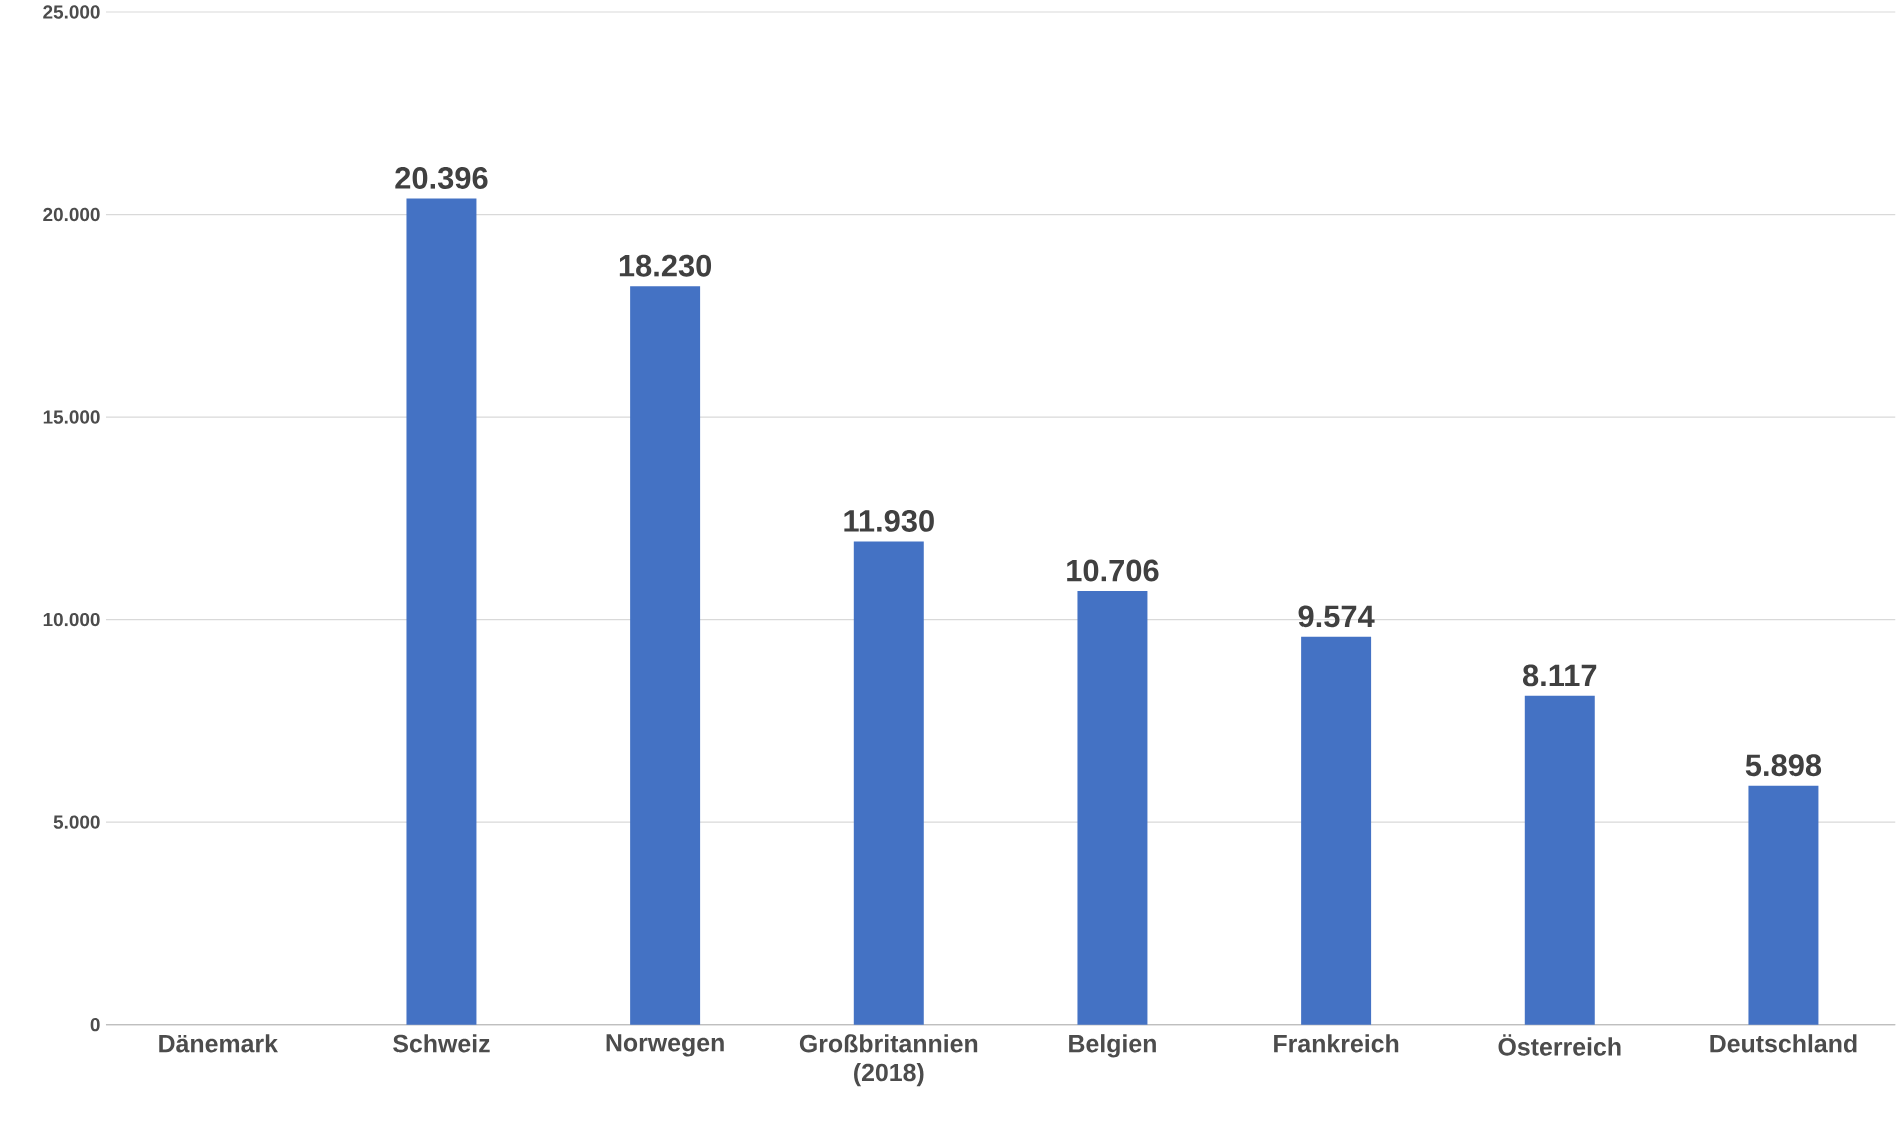 This screenshot has width=1896, height=1121. What do you see at coordinates (1783, 765) in the screenshot?
I see `data-label: 5.898` at bounding box center [1783, 765].